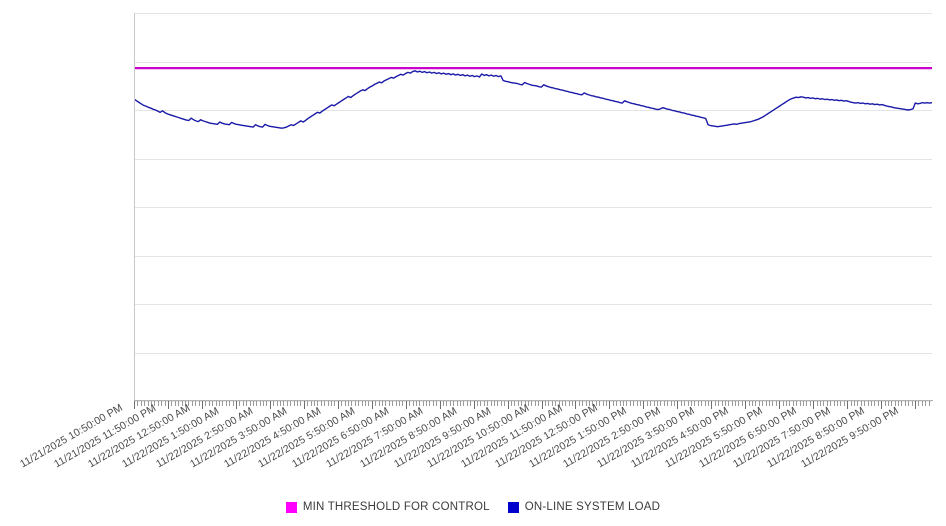 The image size is (946, 526). Describe the element at coordinates (583, 507) in the screenshot. I see `legend-entry-on-line-system-load: ON-LINE SYSTEM LOAD` at that location.